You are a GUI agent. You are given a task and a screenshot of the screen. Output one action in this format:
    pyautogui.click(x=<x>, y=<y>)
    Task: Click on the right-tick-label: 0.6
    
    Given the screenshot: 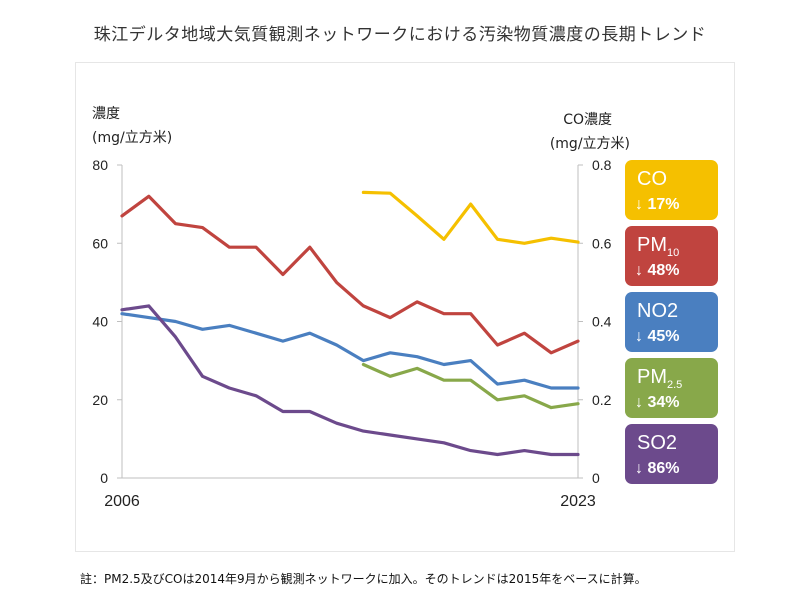 What is the action you would take?
    pyautogui.click(x=602, y=243)
    